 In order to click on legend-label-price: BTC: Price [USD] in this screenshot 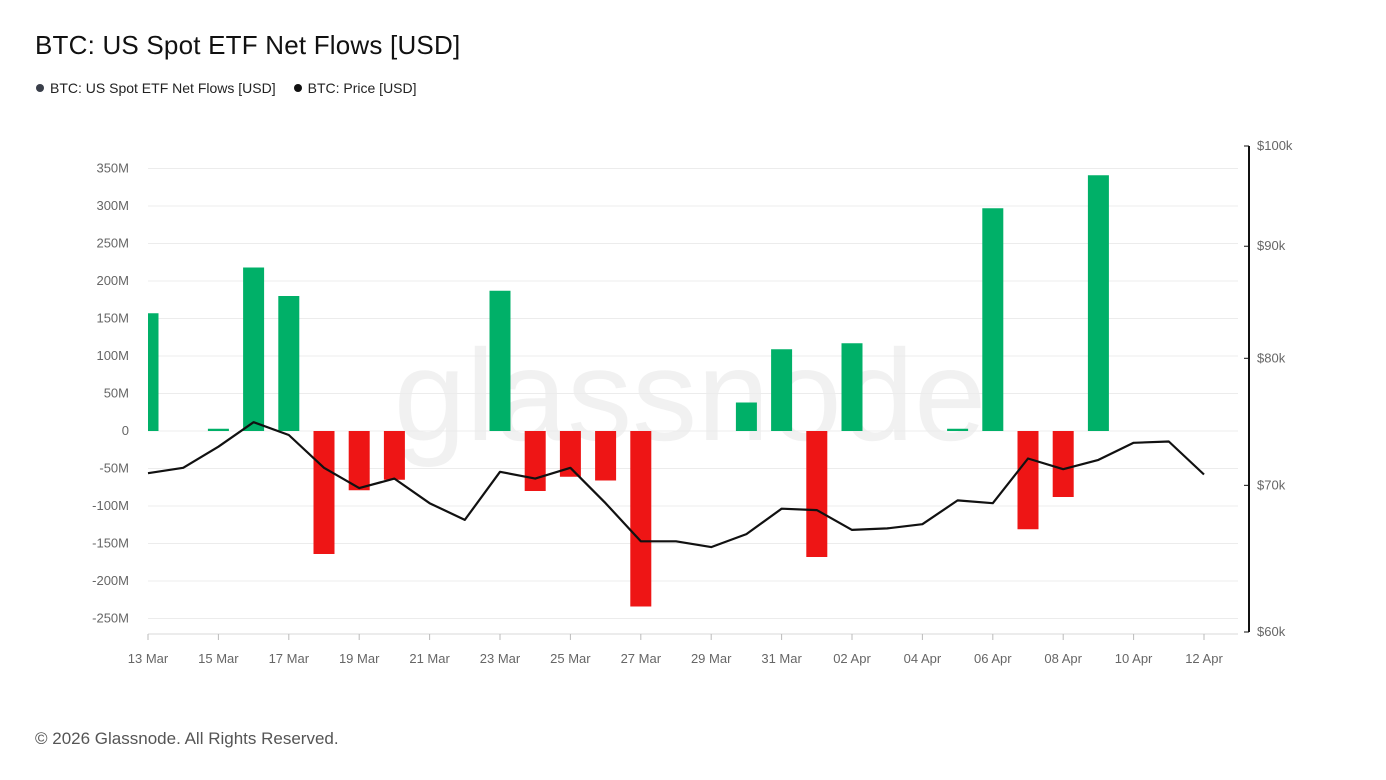, I will do `click(362, 88)`.